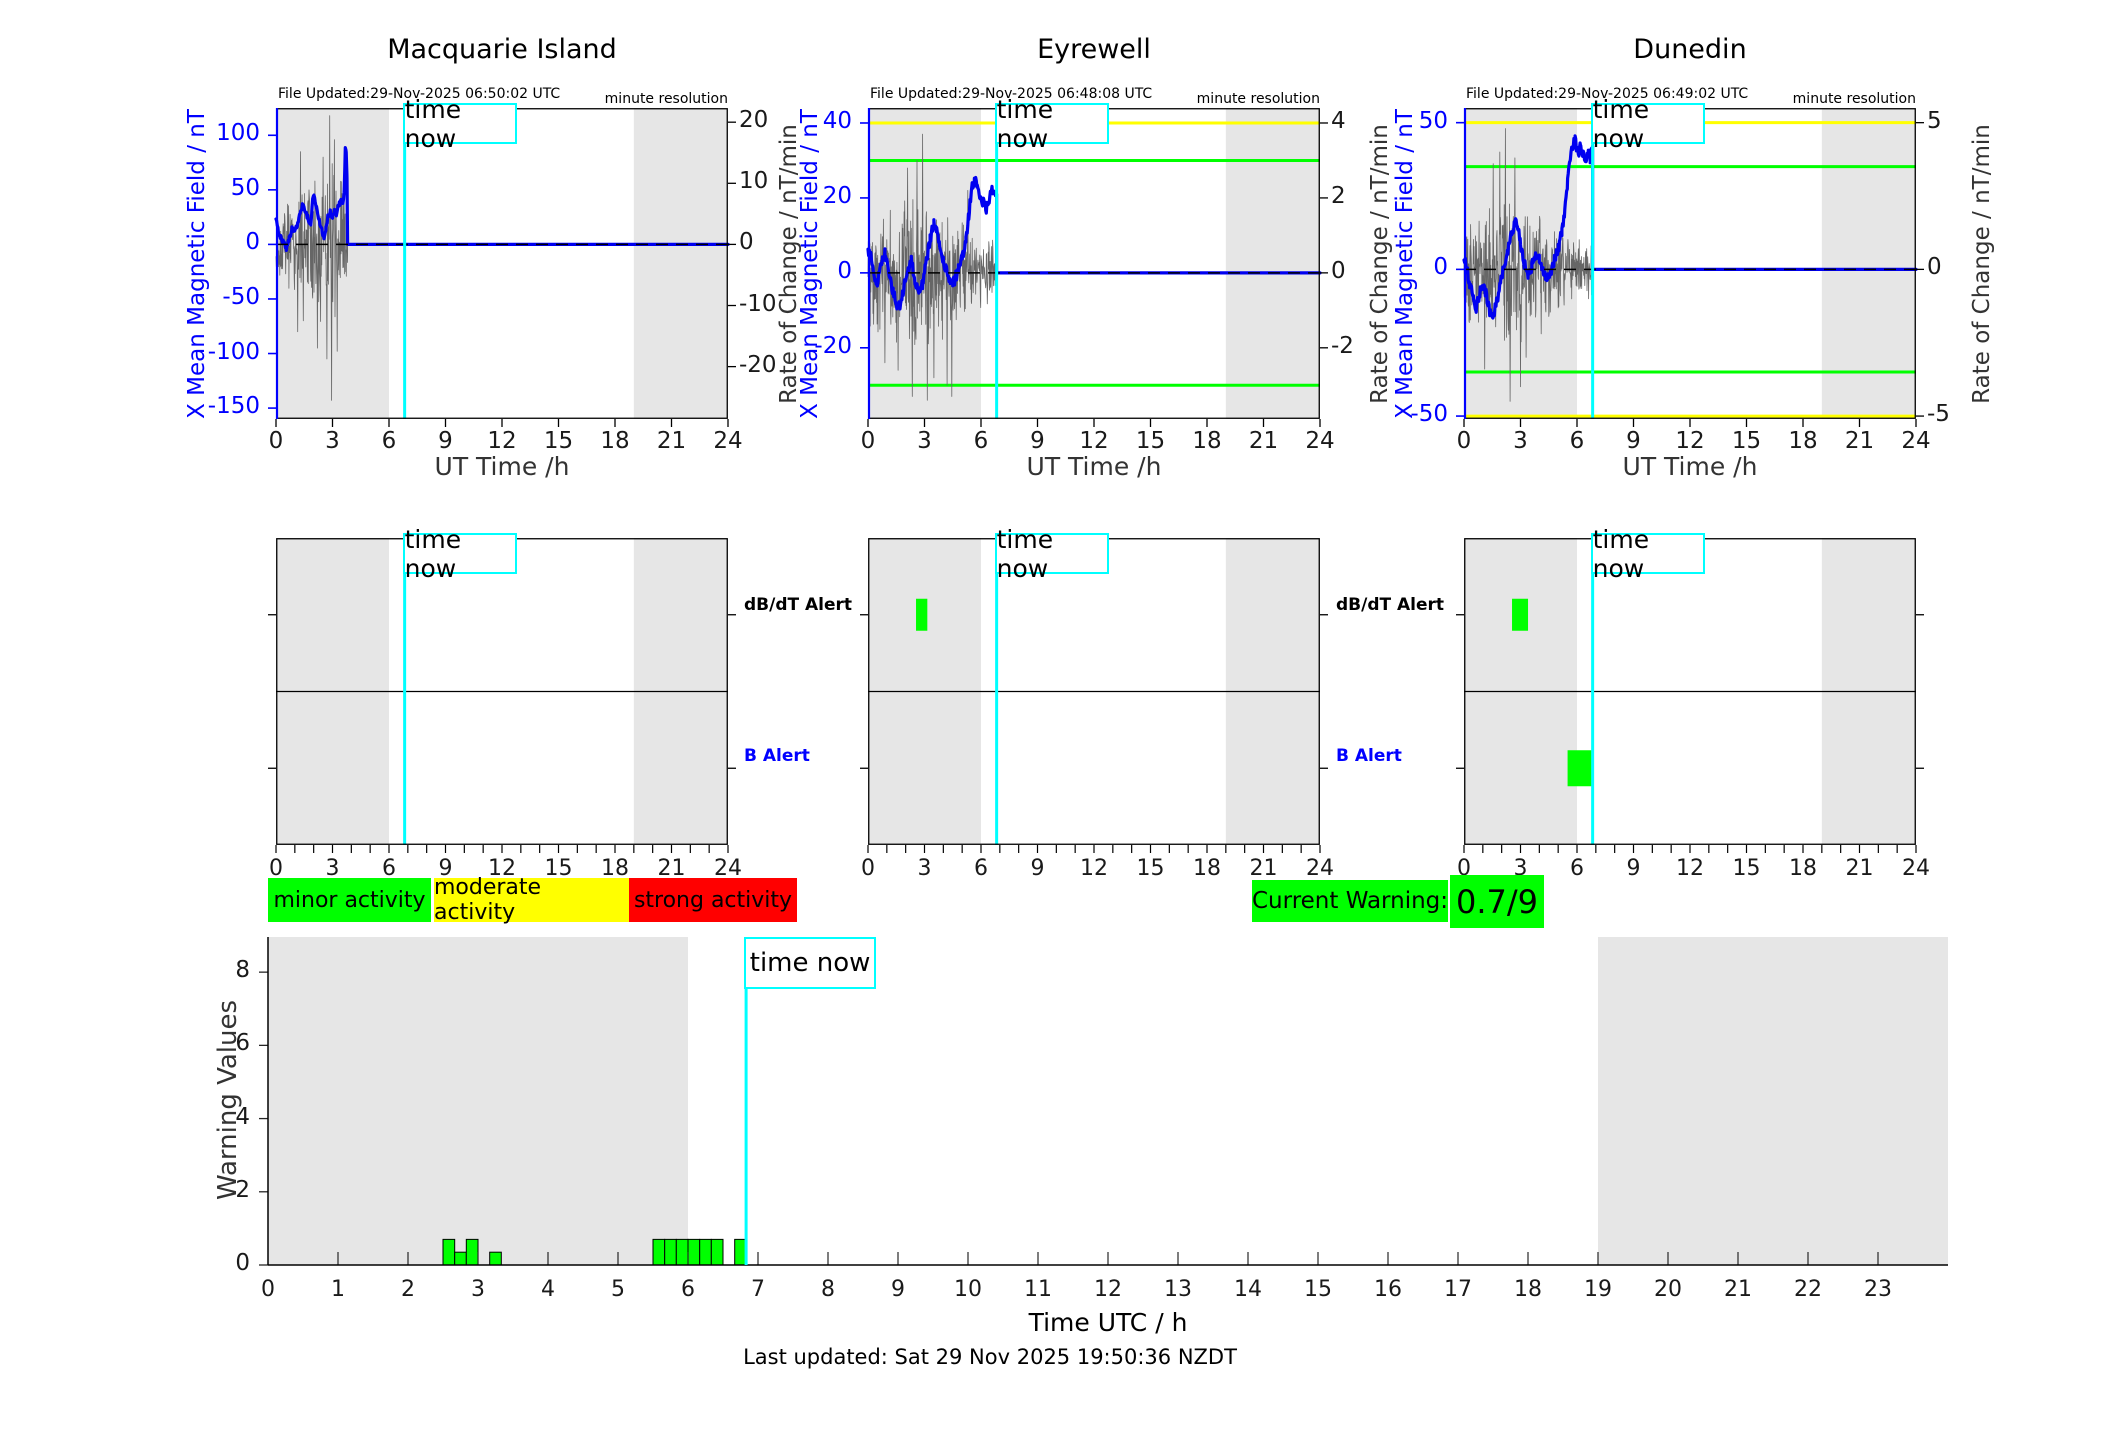 This screenshot has width=2117, height=1437. I want to click on warning-x-tick-label: 20, so click(1668, 1289).